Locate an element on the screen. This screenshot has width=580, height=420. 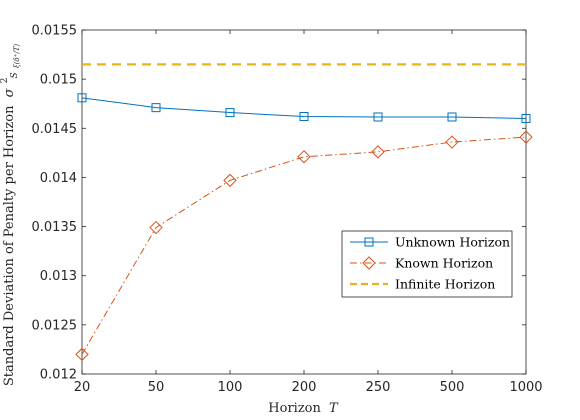
series-unknown-horizon-line is located at coordinates (304, 108).